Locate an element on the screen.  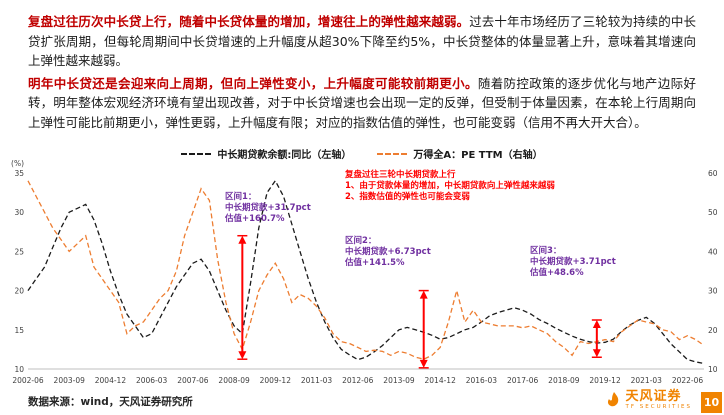
svg-text: 2007-06 is located at coordinates (193, 380).